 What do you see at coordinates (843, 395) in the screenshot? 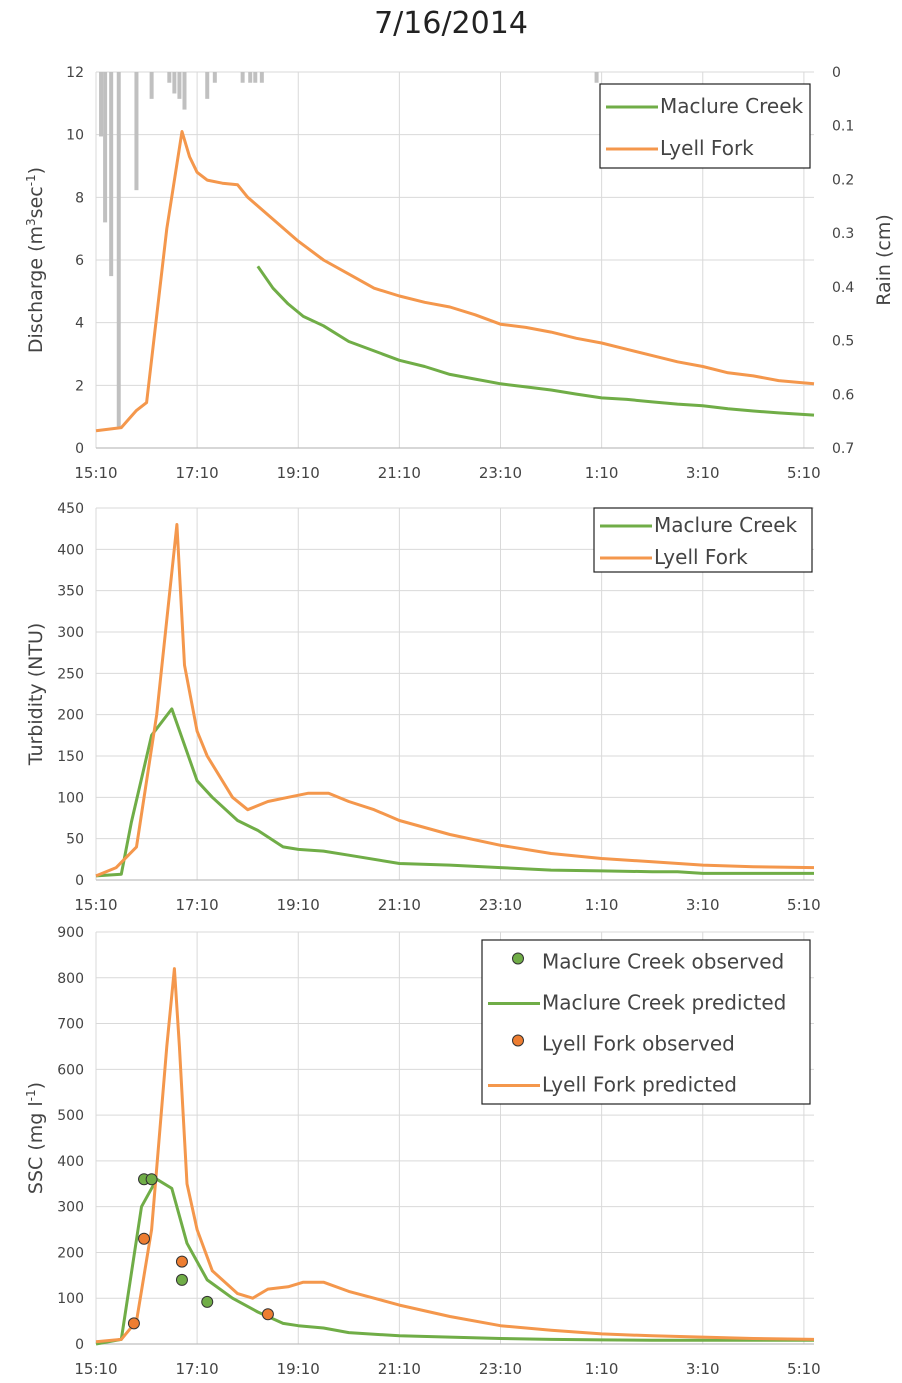
I see `y2-tick-label: 0.6` at bounding box center [843, 395].